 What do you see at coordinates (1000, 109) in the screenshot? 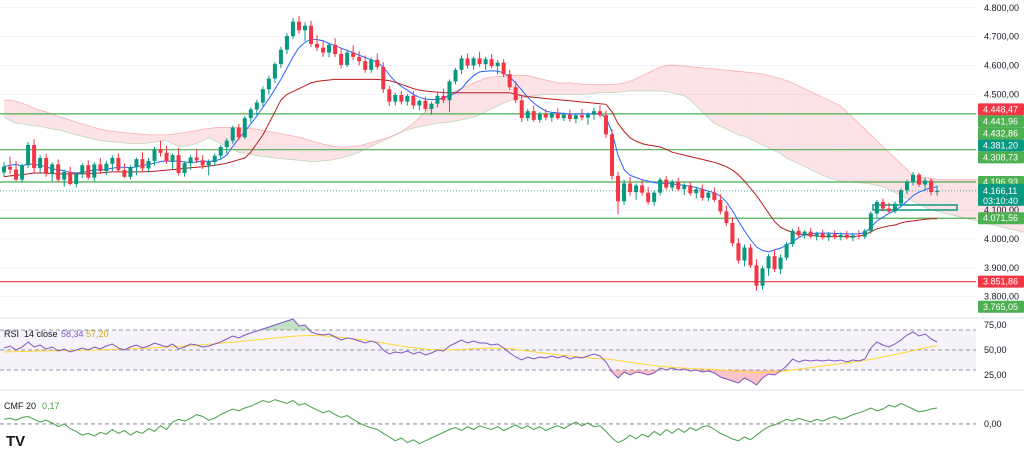
I see `badge-label: 4.448,47` at bounding box center [1000, 109].